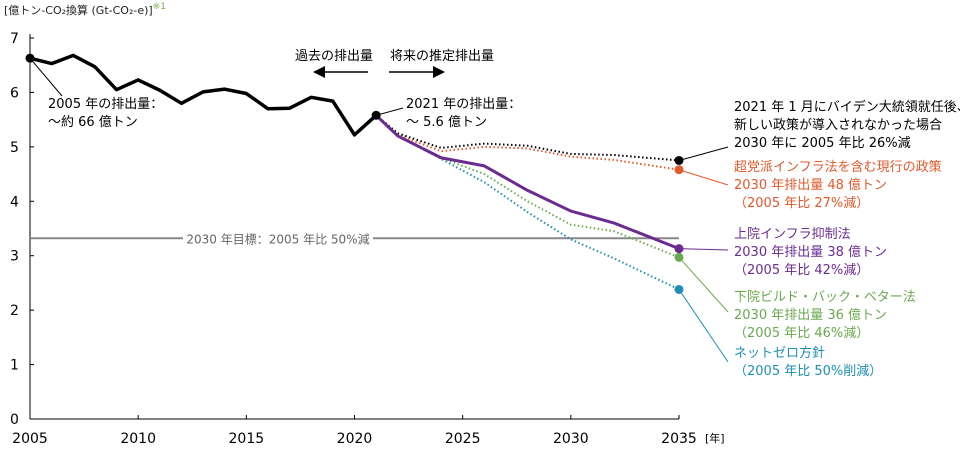  I want to click on start-annotation-line: 2005 年の排出量：, so click(105, 104).